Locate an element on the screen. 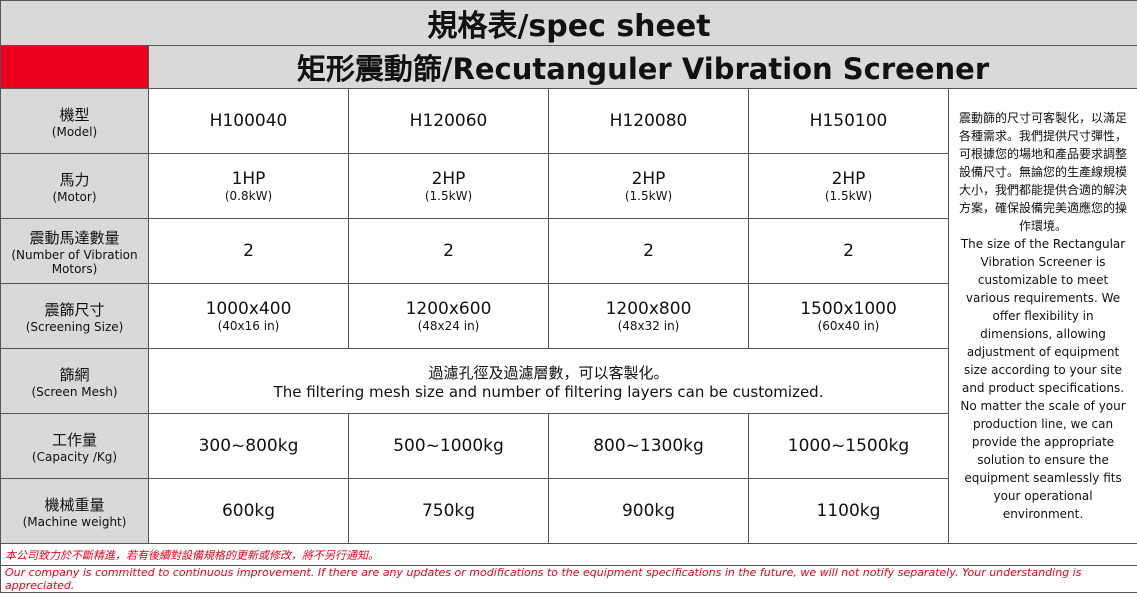 The image size is (1137, 597). label-zh: 工作量 is located at coordinates (74, 439).